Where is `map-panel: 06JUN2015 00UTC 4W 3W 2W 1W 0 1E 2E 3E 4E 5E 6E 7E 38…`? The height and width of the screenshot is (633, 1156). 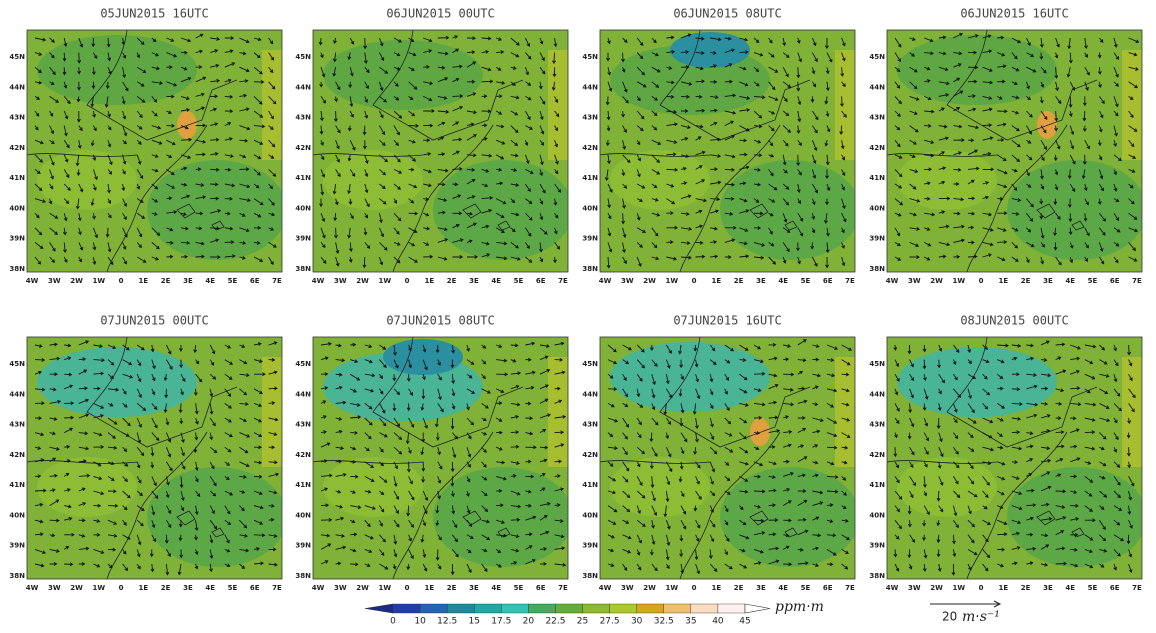 map-panel: 06JUN2015 00UTC 4W 3W 2W 1W 0 1E 2E 3E 4E 5E 6E 7E 38… is located at coordinates (432, 146).